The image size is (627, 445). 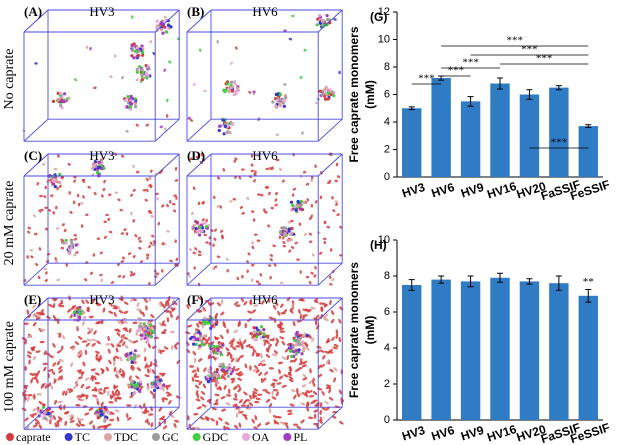 I want to click on legend-label: caprate, so click(x=33, y=437).